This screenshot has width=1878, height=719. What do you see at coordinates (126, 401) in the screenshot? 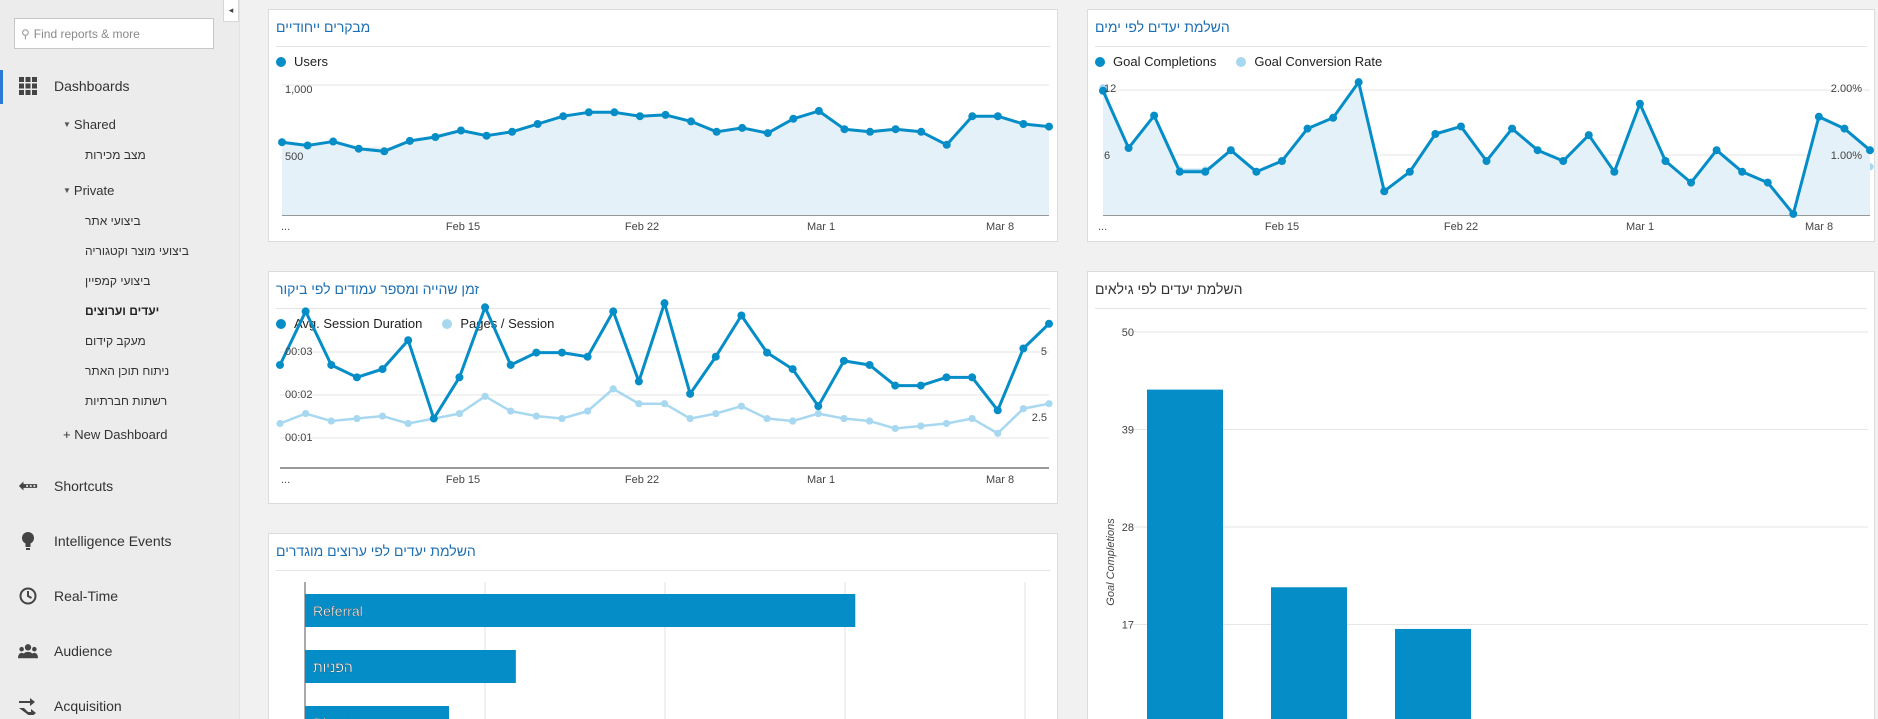
I see `nav-item-private-6: רשתות חברתיות` at bounding box center [126, 401].